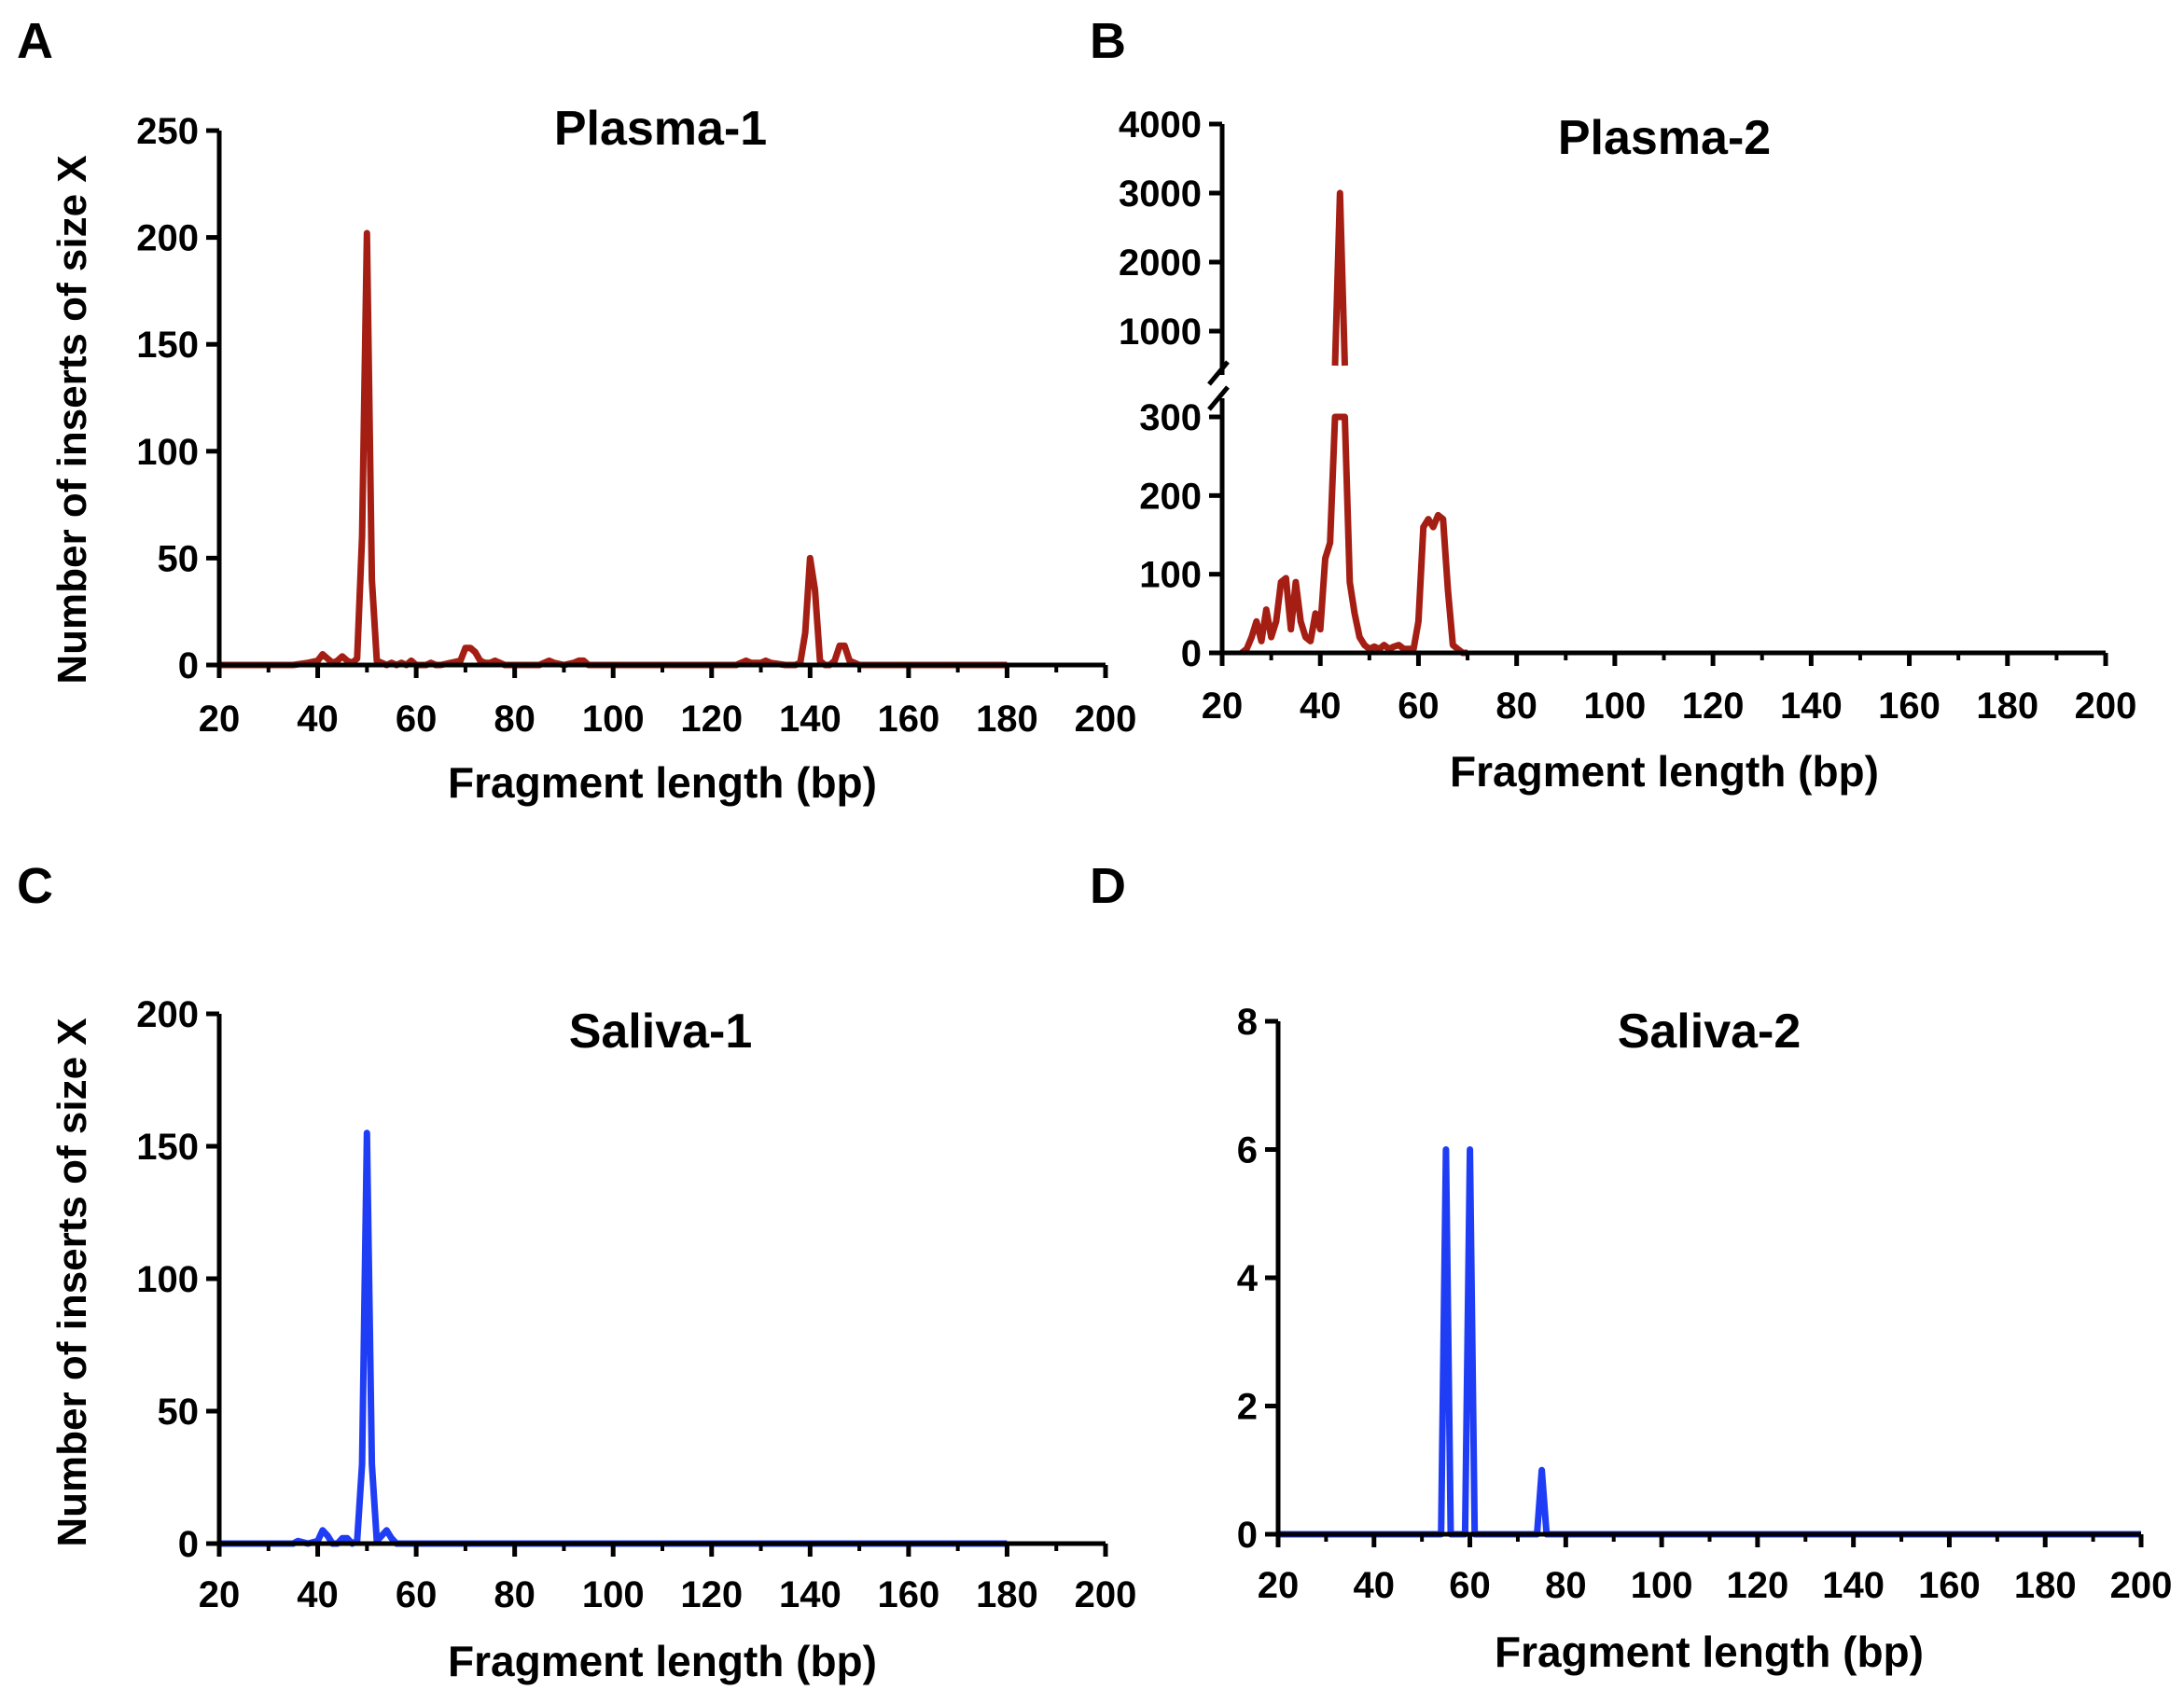 The image size is (2184, 1704). Describe the element at coordinates (35, 41) in the screenshot. I see `panel-letter: A` at that location.